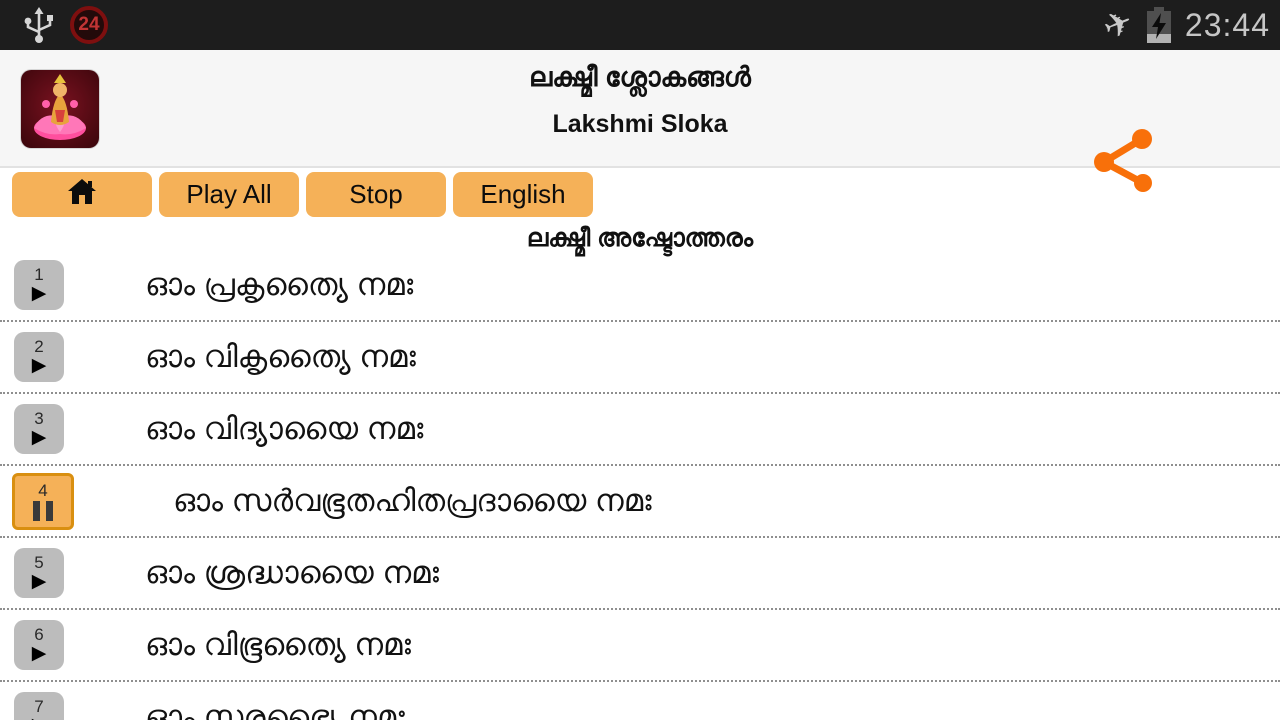 This screenshot has height=720, width=1280. What do you see at coordinates (1119, 25) in the screenshot?
I see `airplane-mode-icon: ✈` at bounding box center [1119, 25].